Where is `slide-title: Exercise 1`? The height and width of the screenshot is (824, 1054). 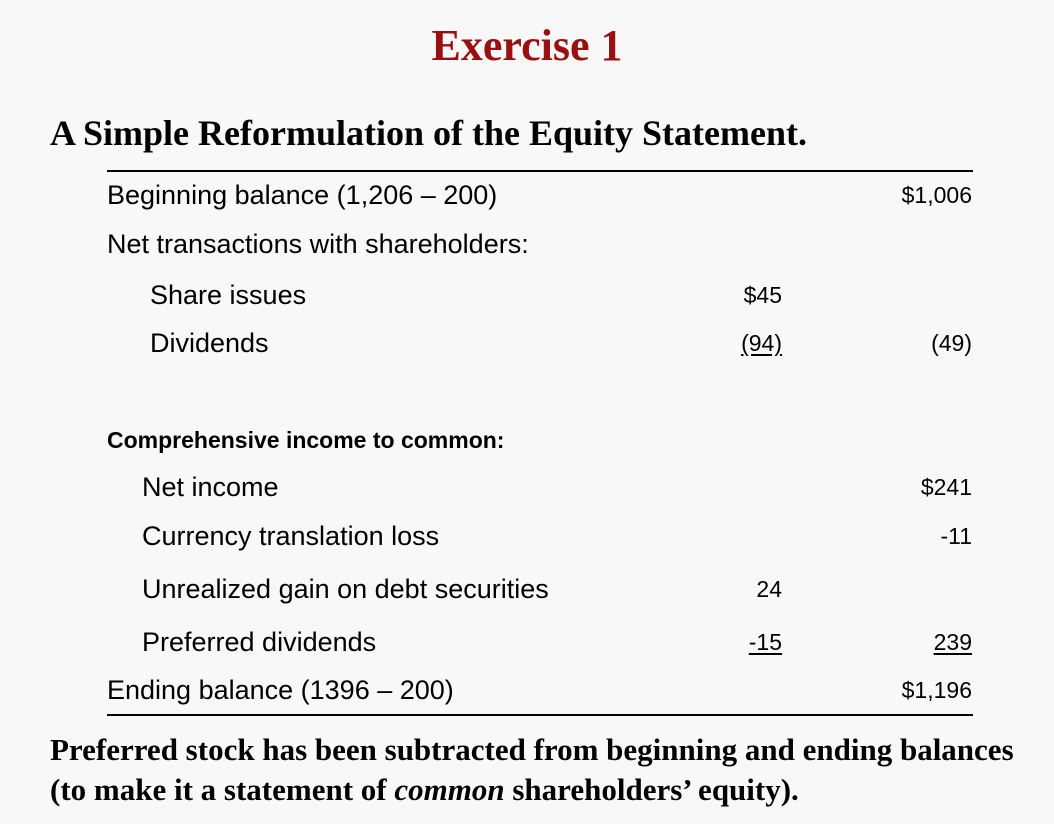 slide-title: Exercise 1 is located at coordinates (527, 45).